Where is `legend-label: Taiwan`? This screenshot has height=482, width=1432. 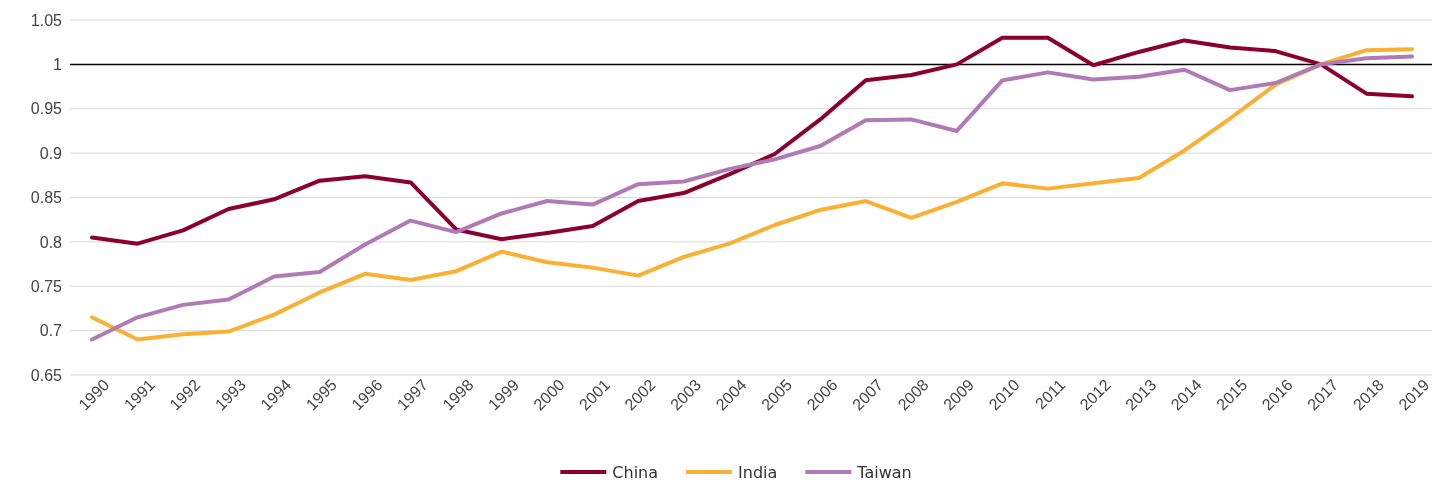 legend-label: Taiwan is located at coordinates (884, 472).